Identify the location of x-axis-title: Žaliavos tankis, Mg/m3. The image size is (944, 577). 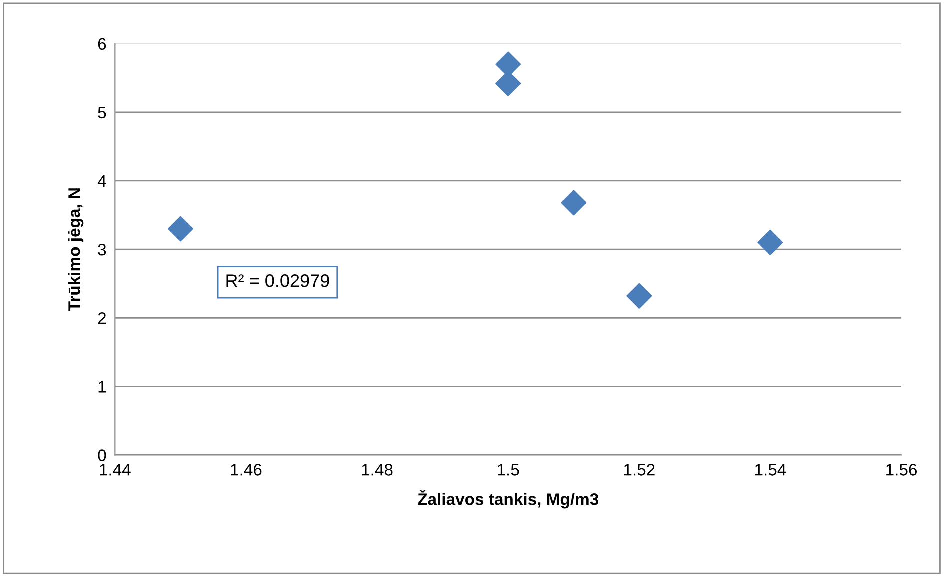
(508, 499).